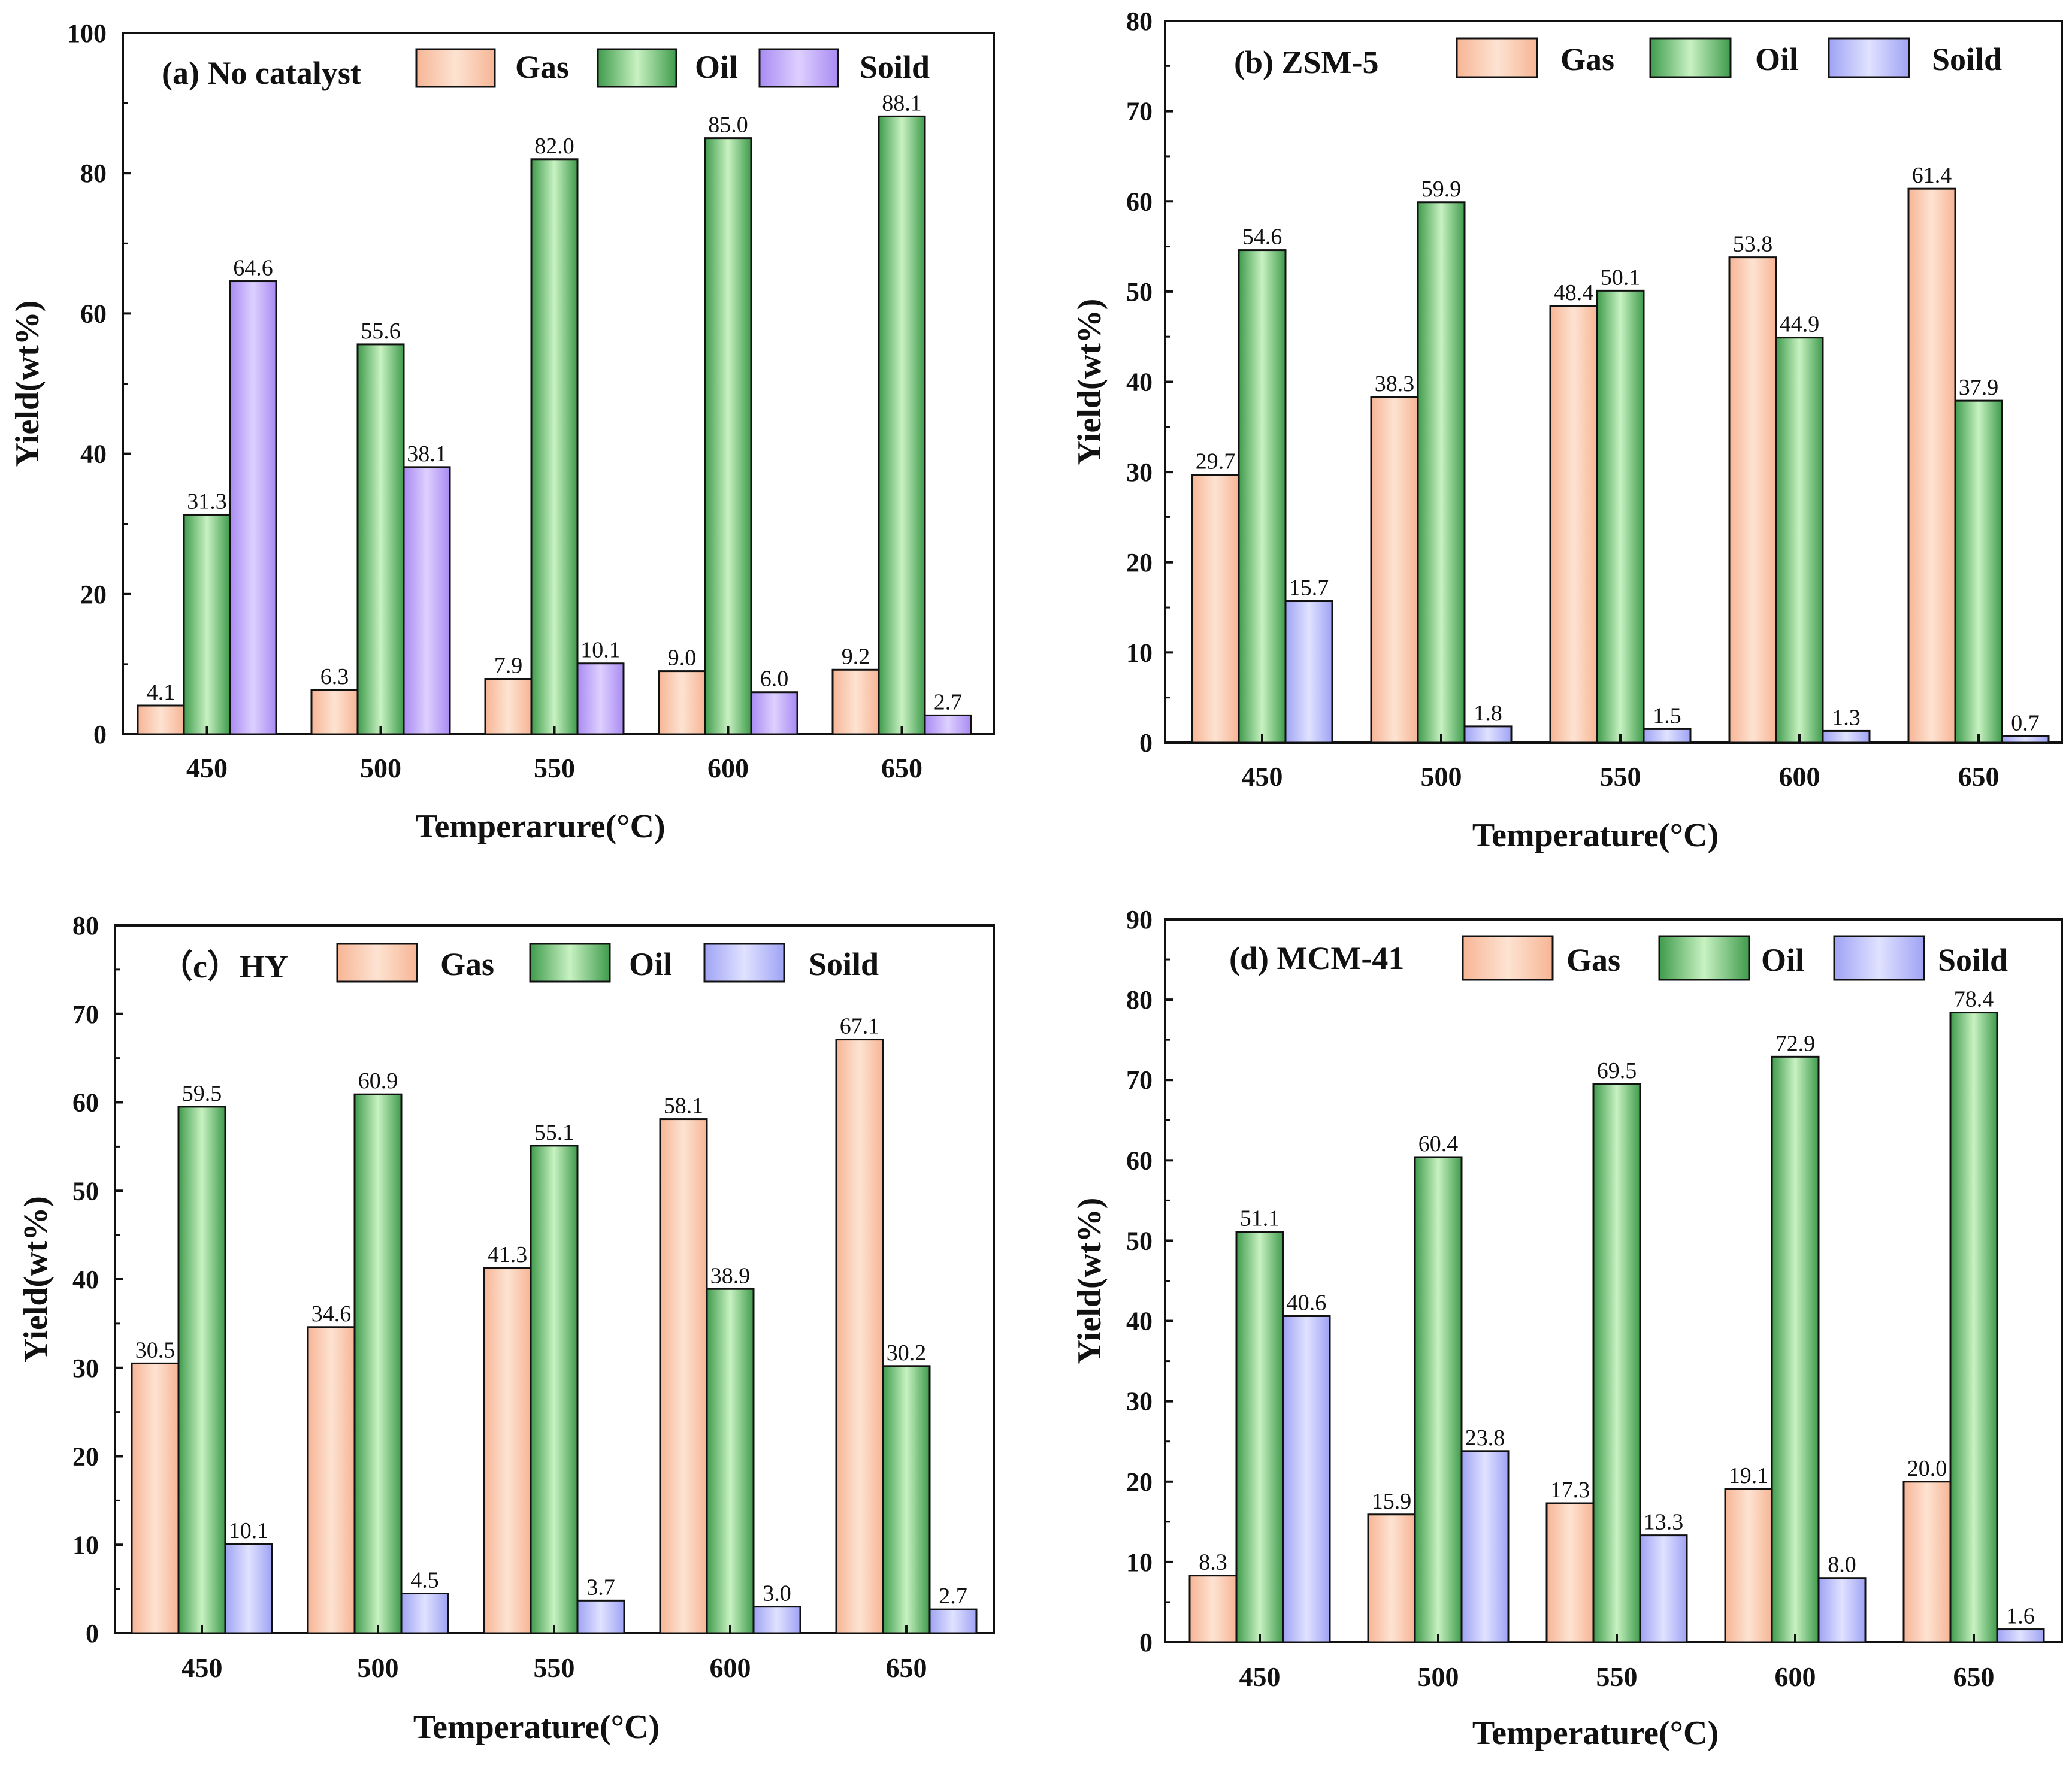 This screenshot has height=1771, width=2072. What do you see at coordinates (1488, 713) in the screenshot?
I see `data-label: 1.8` at bounding box center [1488, 713].